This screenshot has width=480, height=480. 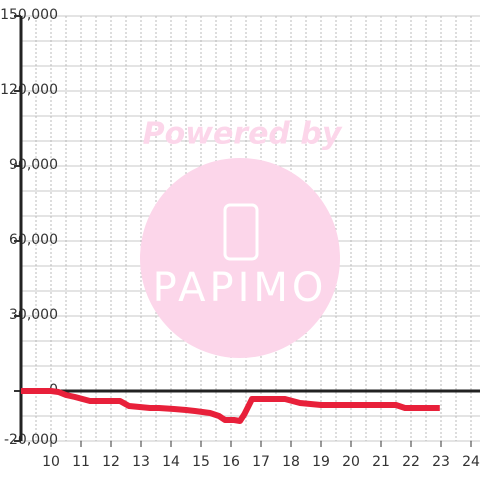 I want to click on x-tick-label: 10, so click(x=51, y=462).